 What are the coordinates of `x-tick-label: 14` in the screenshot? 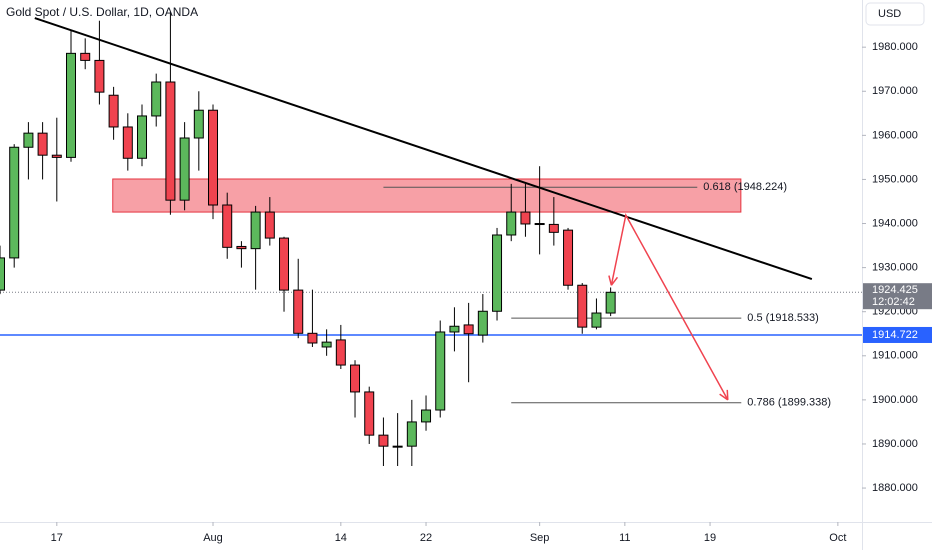 It's located at (341, 538).